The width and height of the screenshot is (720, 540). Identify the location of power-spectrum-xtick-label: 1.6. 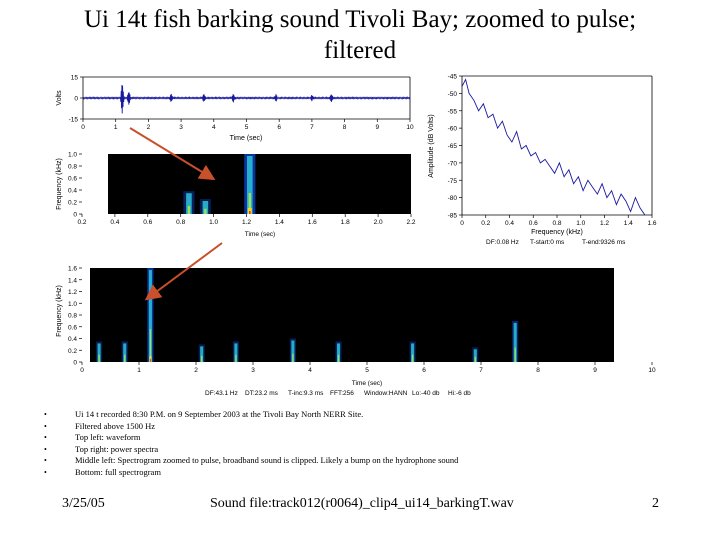
(651, 223).